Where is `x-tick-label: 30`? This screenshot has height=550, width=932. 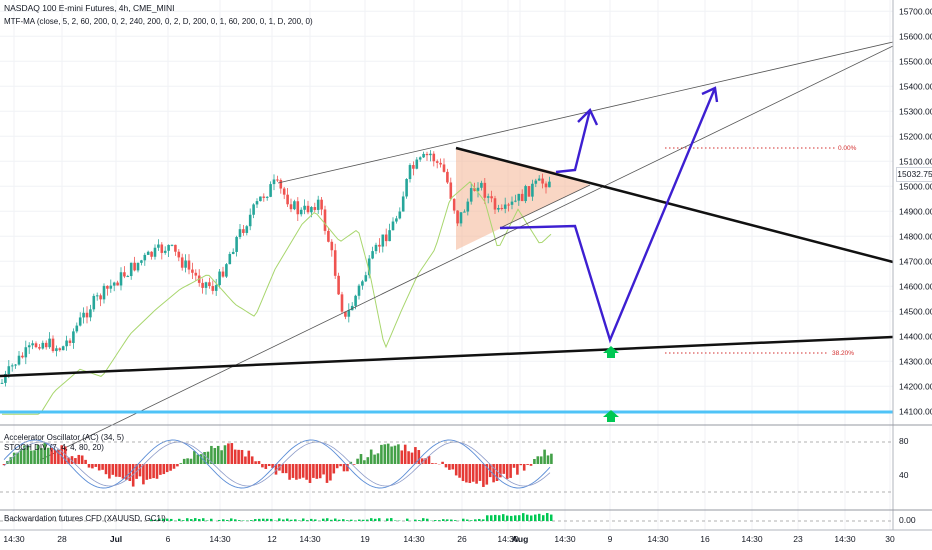 x-tick-label: 30 is located at coordinates (890, 539).